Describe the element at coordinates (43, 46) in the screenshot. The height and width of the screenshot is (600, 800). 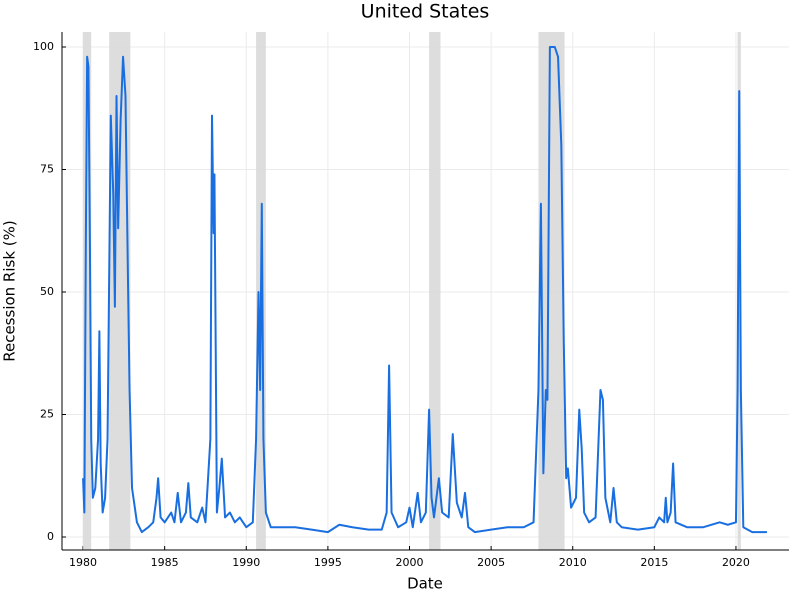
I see `y-tick-label: 100` at that location.